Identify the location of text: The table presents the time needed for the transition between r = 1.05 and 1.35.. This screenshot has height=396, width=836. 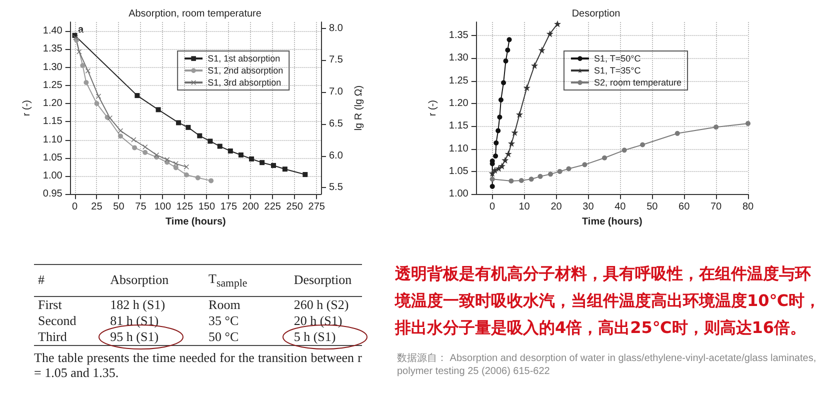
(198, 365).